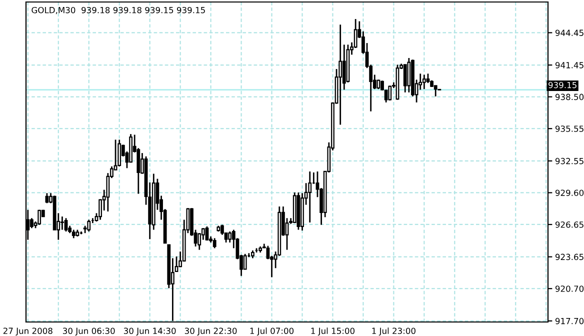  Describe the element at coordinates (272, 332) in the screenshot. I see `x-tick-label: 1 Jul 07:00` at that location.